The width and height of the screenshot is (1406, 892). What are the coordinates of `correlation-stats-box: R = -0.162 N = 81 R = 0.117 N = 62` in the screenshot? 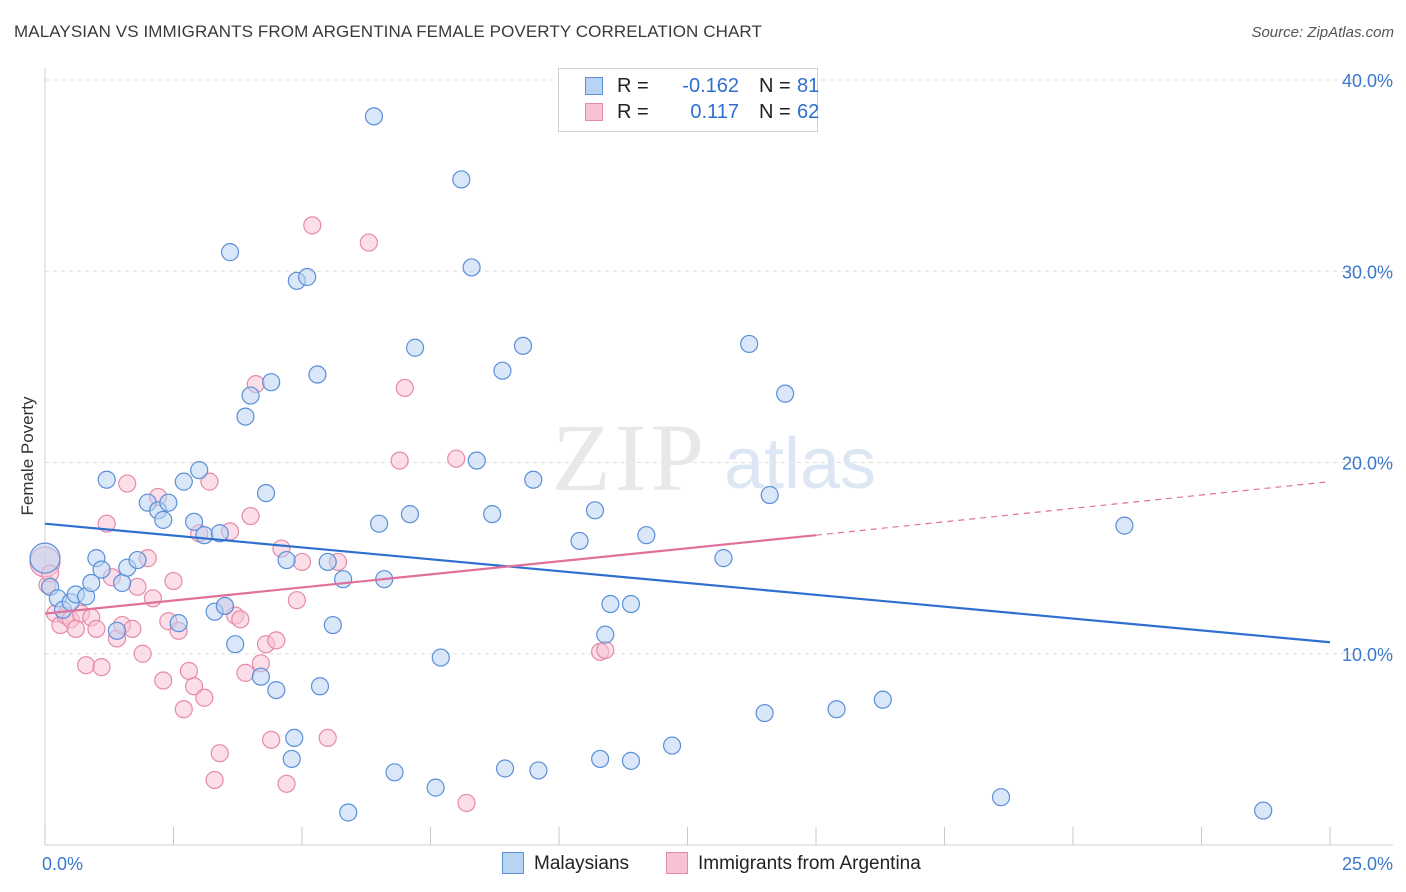 It's located at (689, 100).